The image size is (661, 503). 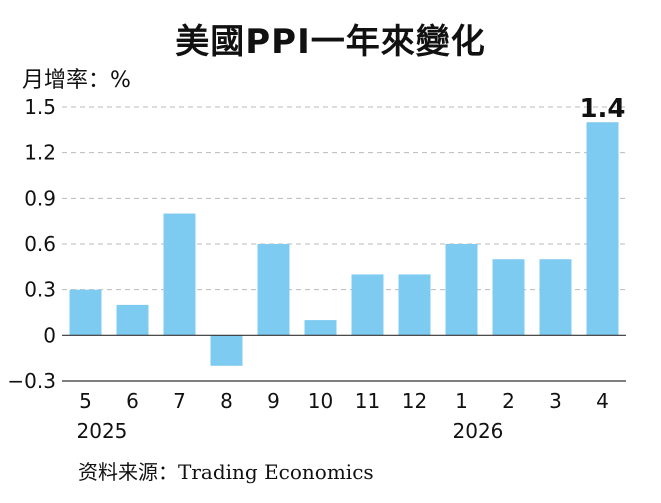 What do you see at coordinates (40, 290) in the screenshot?
I see `y-tick-label: 0.3` at bounding box center [40, 290].